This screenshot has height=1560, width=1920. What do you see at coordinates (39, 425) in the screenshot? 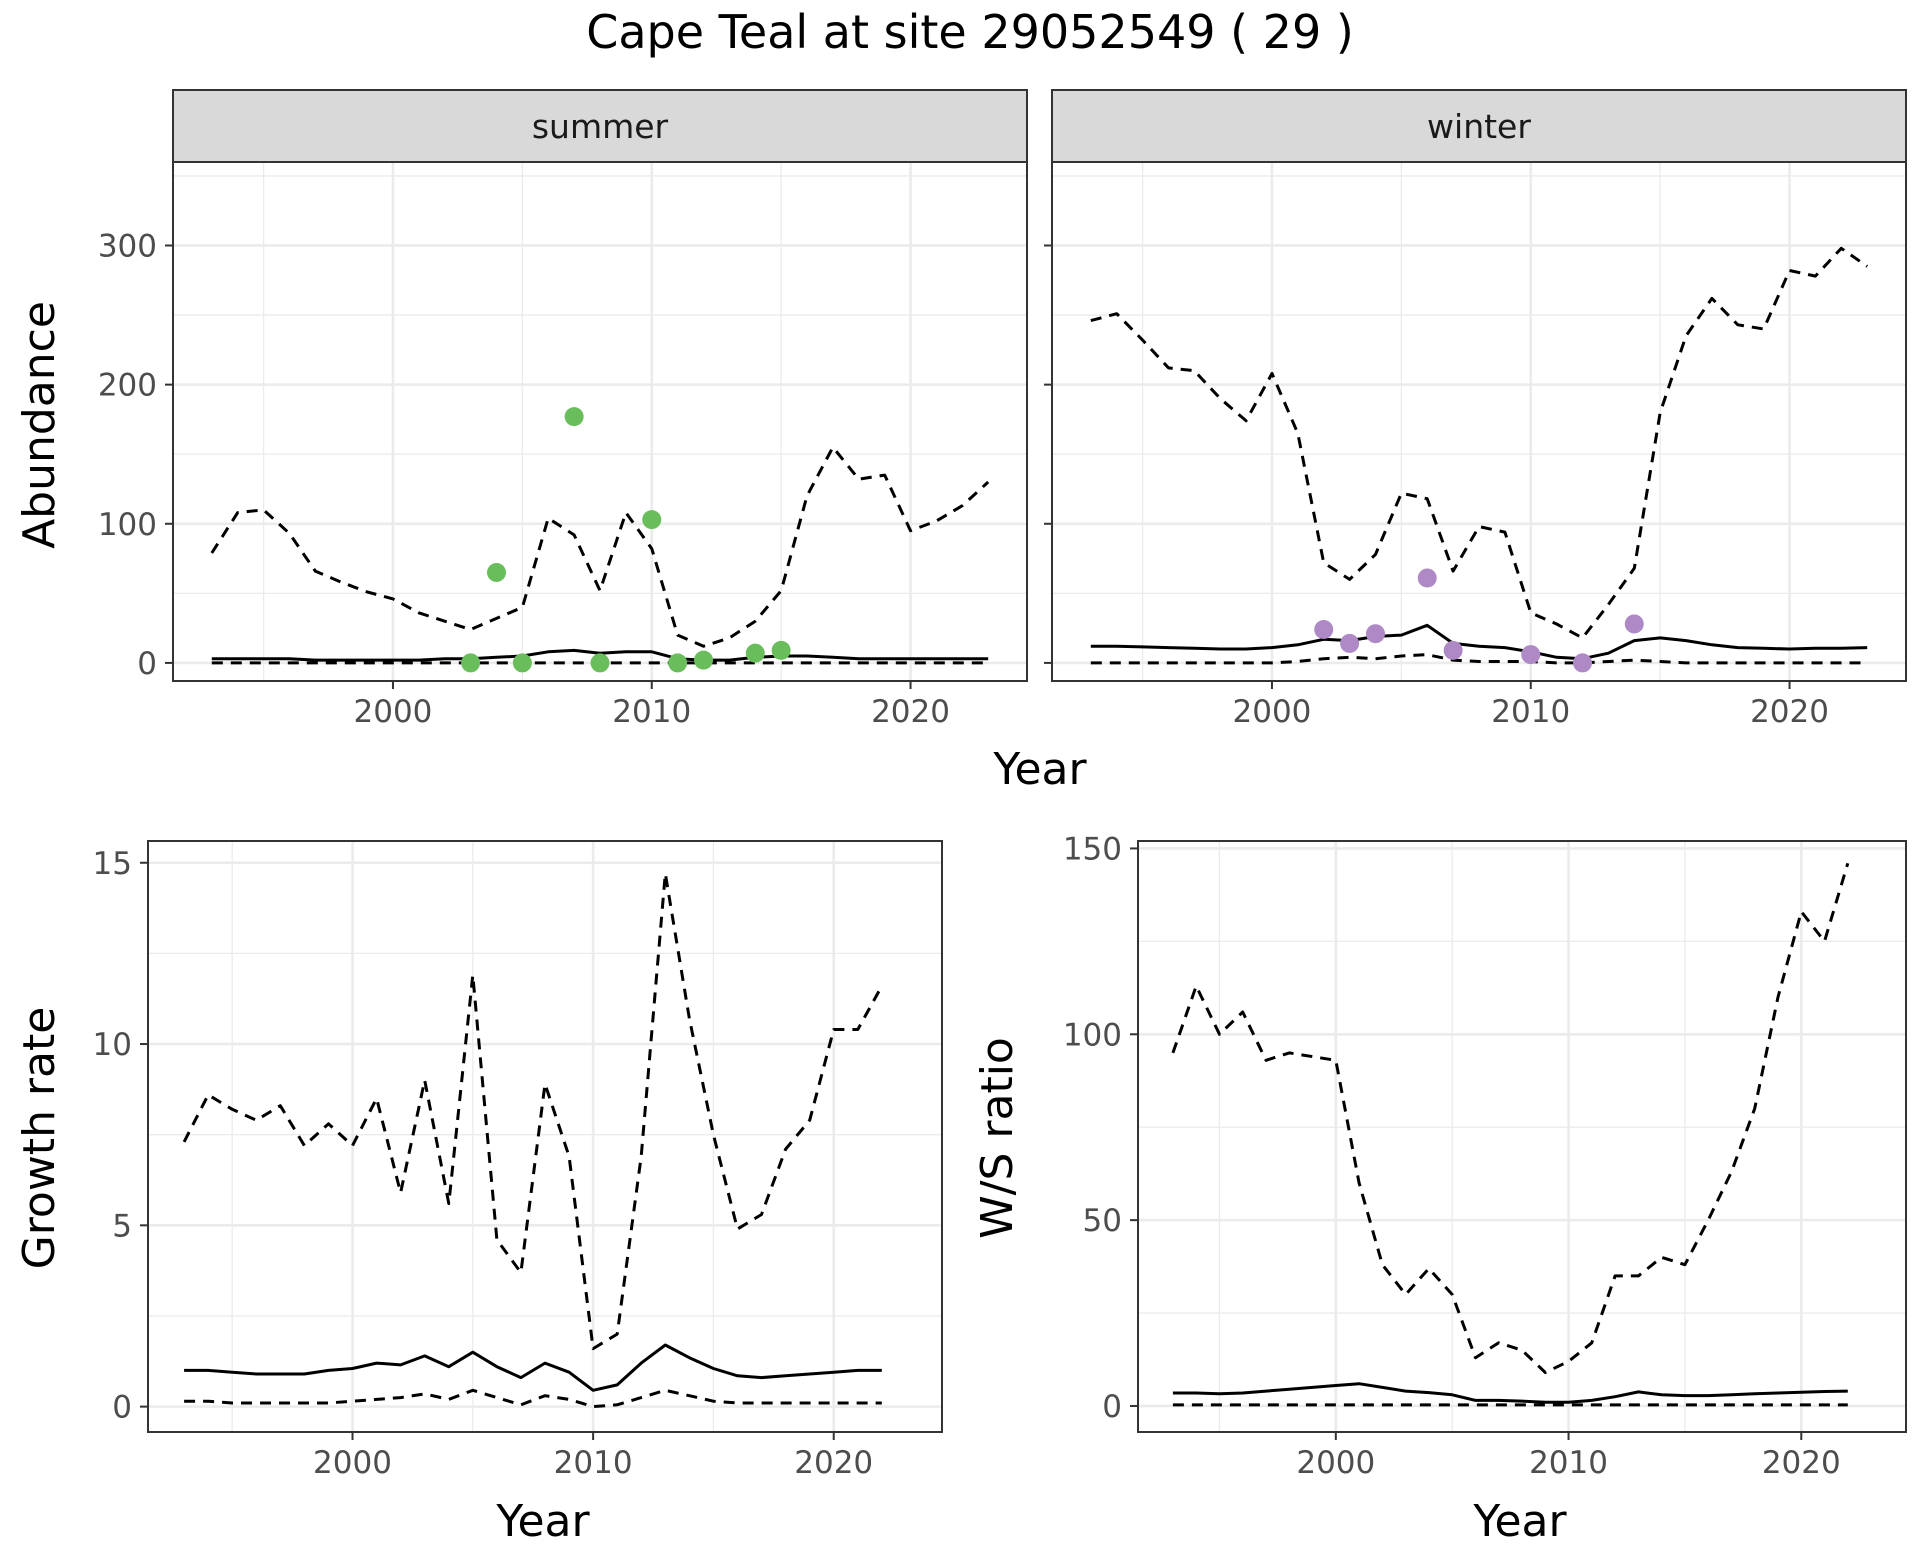
I see `abundance-y-axis-title: Abundance` at bounding box center [39, 425].